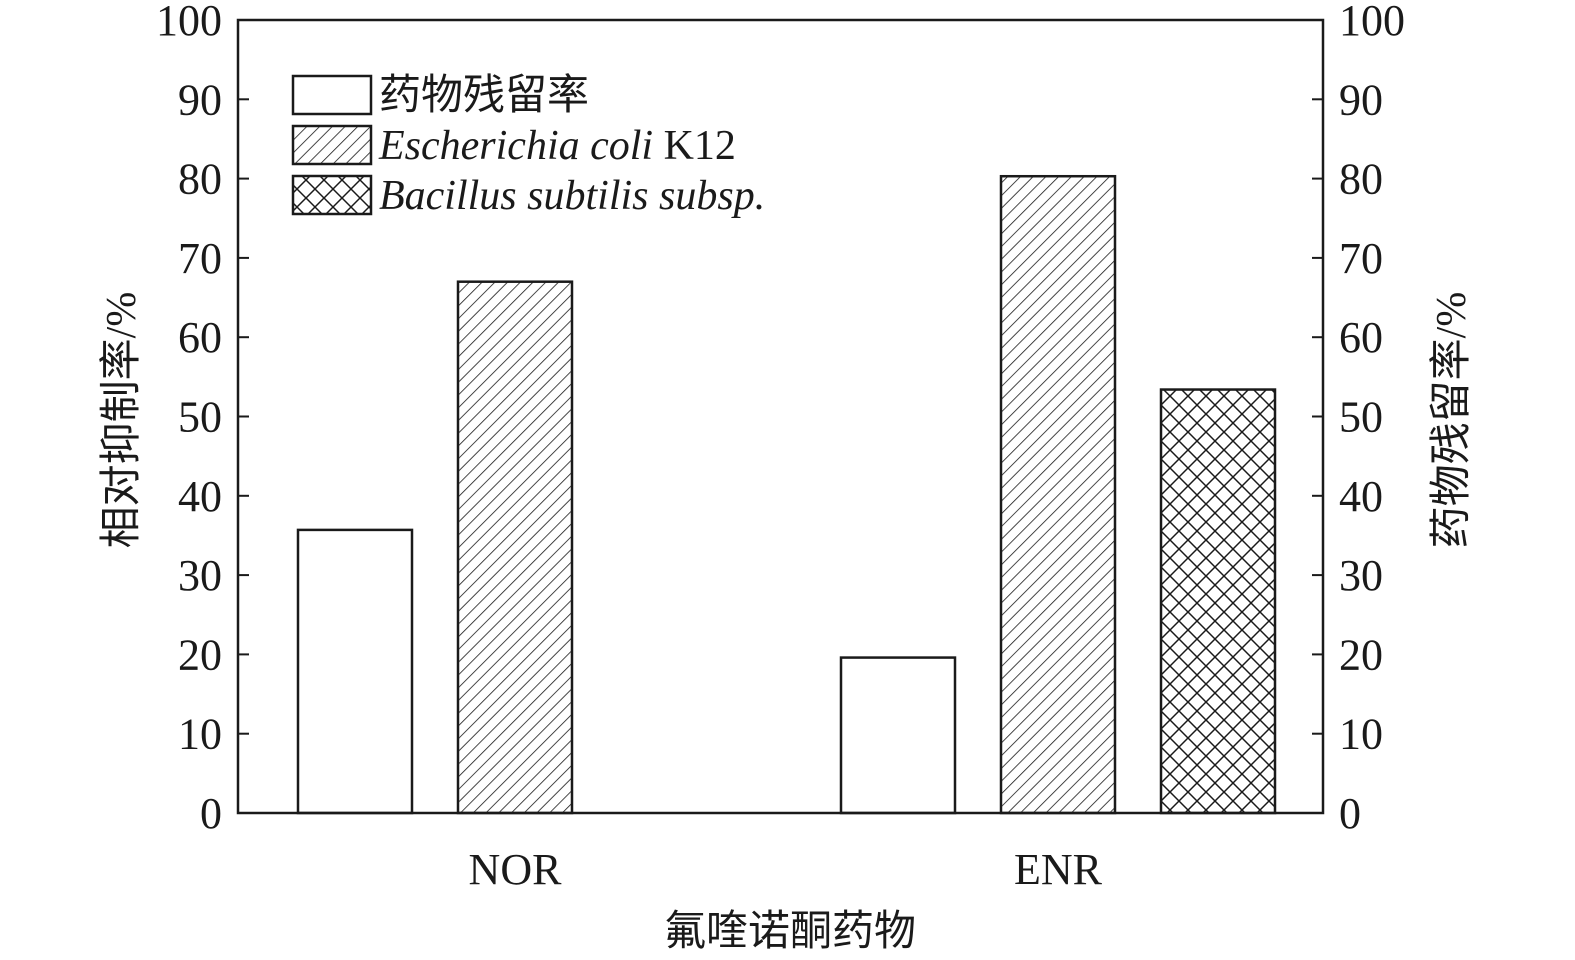 Image resolution: width=1575 pixels, height=960 pixels. Describe the element at coordinates (200, 496) in the screenshot. I see `left-tick-label: 40` at that location.